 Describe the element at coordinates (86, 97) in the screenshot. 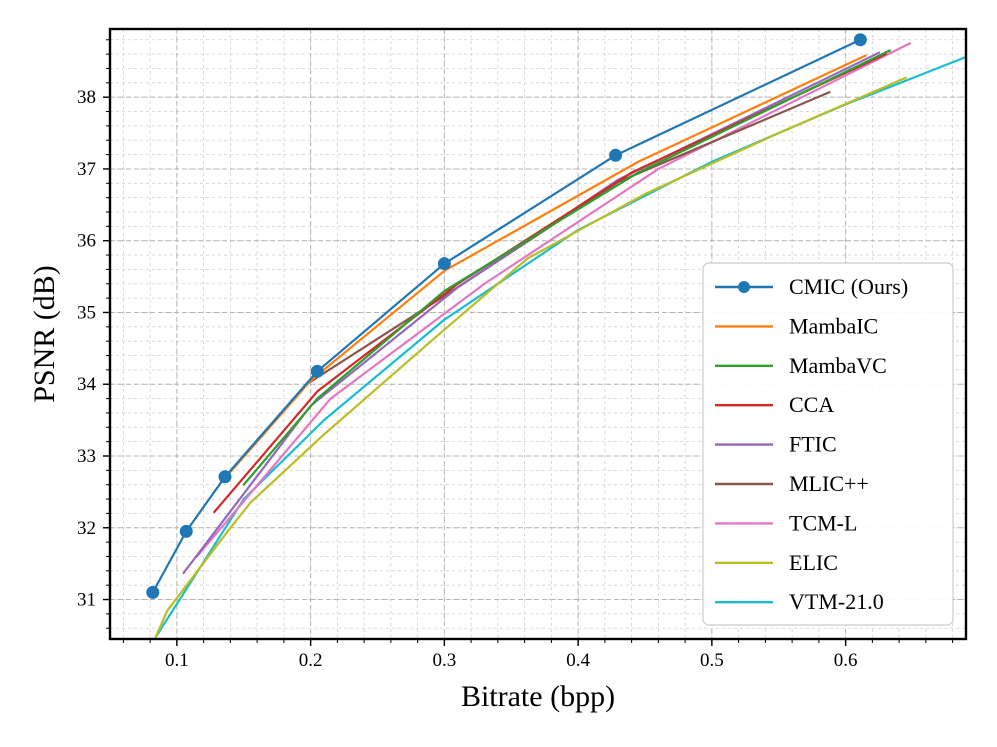

I see `y-tick-label: 38` at that location.